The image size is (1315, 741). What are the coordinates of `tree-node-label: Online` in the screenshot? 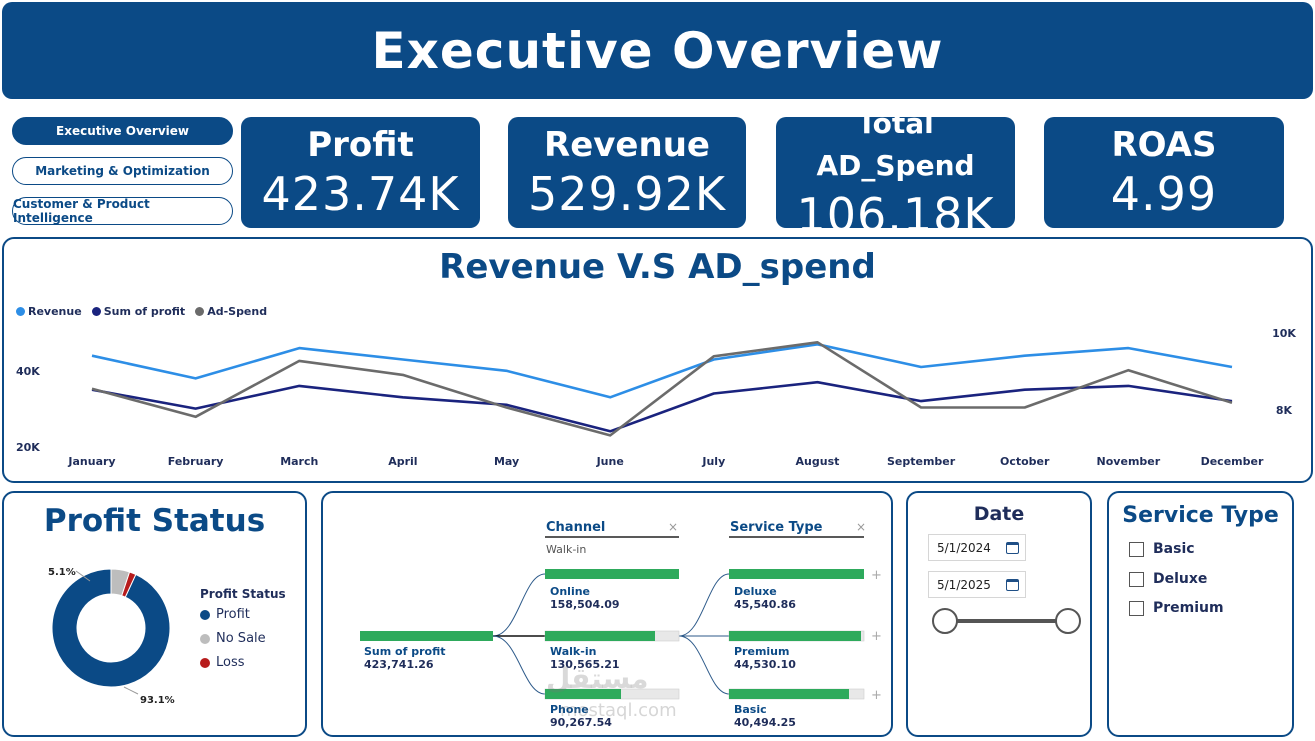 It's located at (570, 591).